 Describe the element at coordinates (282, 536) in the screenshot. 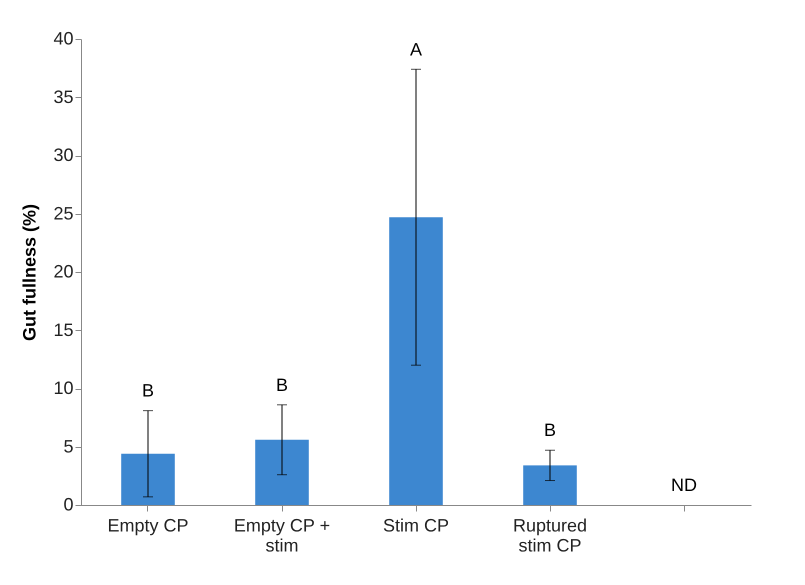

I see `x-tick-label: Empty CP + stim` at that location.